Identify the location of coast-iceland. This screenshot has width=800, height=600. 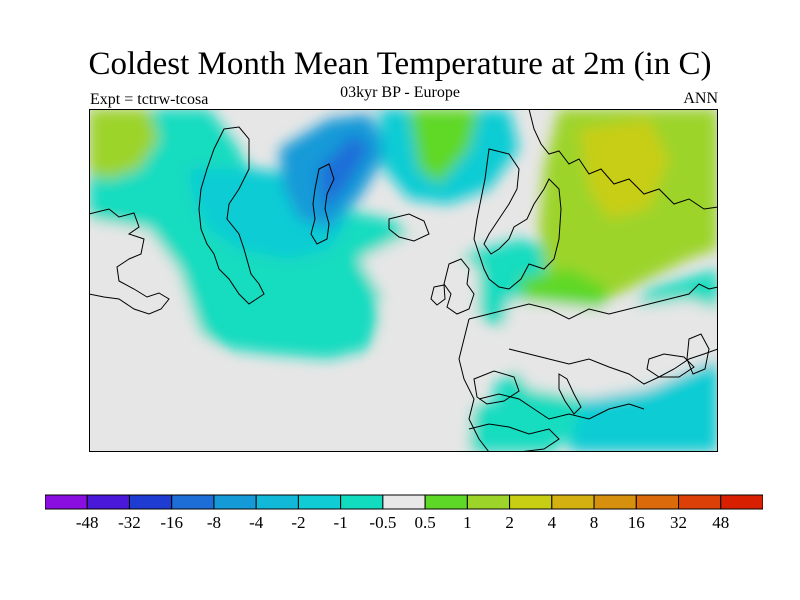
(409, 227).